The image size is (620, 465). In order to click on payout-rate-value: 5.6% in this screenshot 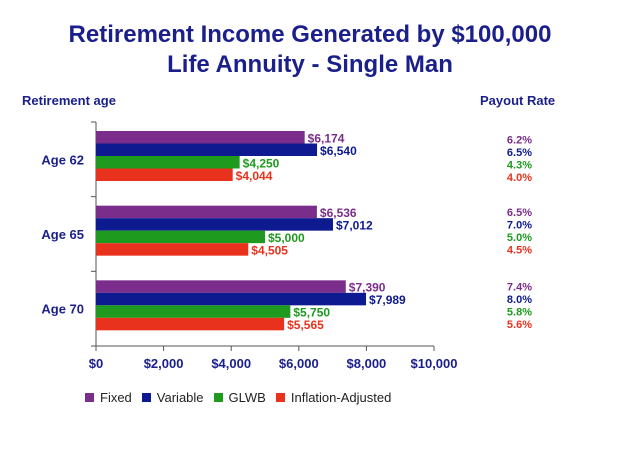, I will do `click(519, 325)`.